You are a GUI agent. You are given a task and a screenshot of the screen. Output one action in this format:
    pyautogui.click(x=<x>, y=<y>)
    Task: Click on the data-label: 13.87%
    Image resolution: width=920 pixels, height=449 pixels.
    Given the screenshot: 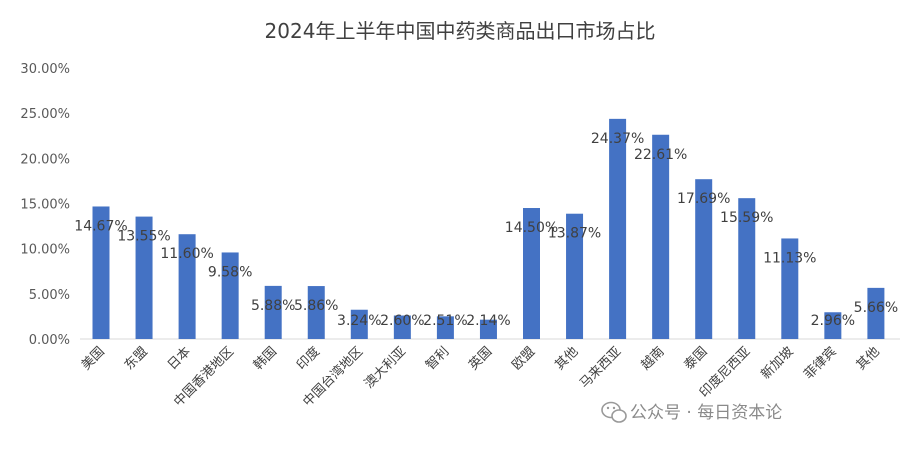 What is the action you would take?
    pyautogui.click(x=574, y=234)
    